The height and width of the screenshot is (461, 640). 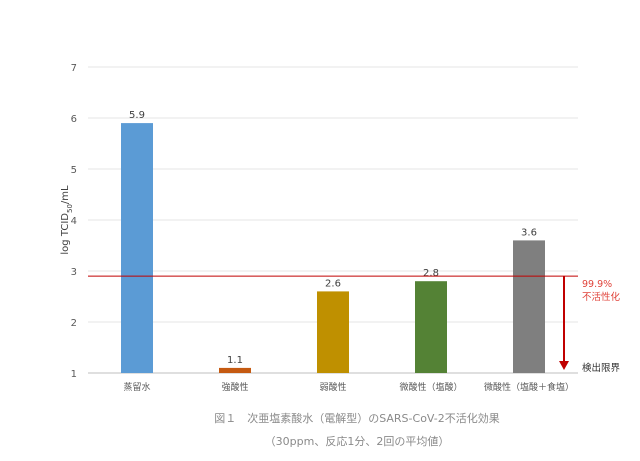 What do you see at coordinates (431, 273) in the screenshot?
I see `data-label-4: 2.8` at bounding box center [431, 273].